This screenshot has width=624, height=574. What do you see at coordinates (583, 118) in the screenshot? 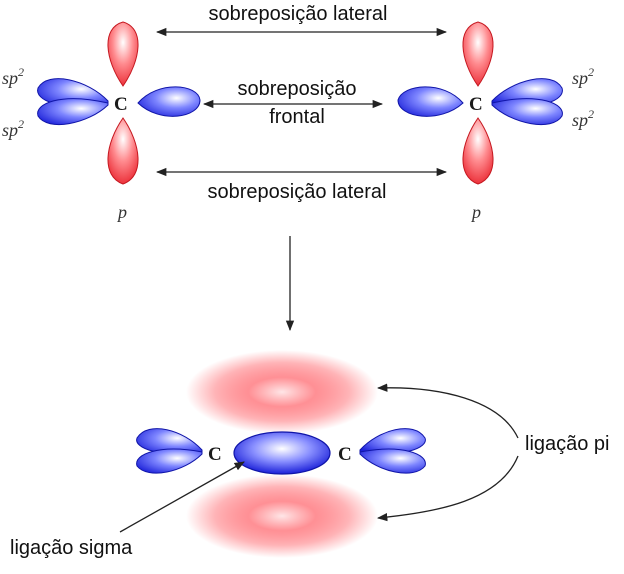
I see `right-sp2-label-lower: sp2` at bounding box center [583, 118].